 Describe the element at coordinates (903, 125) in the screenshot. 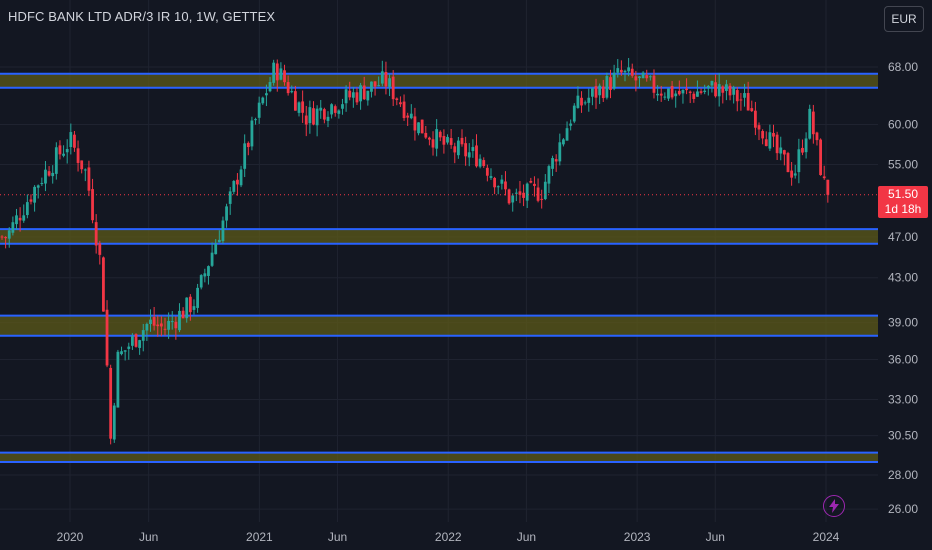

I see `y-tick-label: 60.00` at that location.